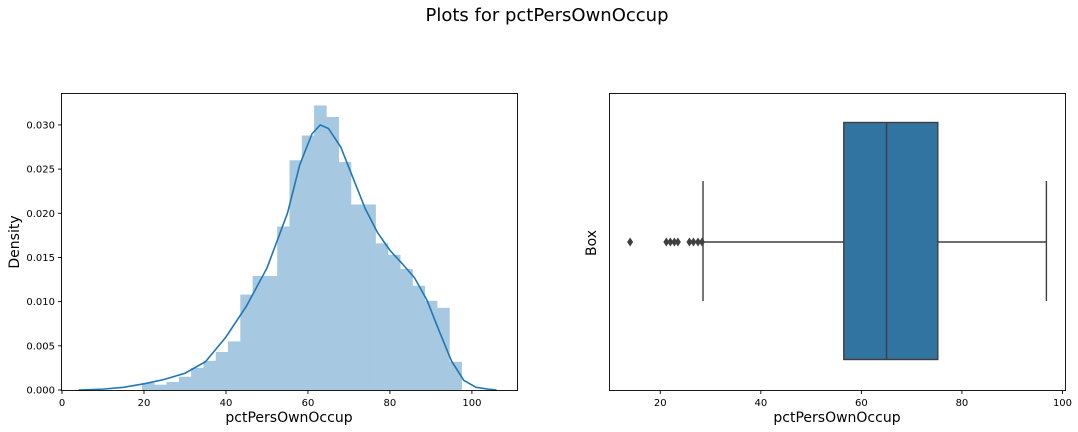 The width and height of the screenshot is (1078, 432). I want to click on histogram-x-tick-label-3: 60, so click(308, 403).